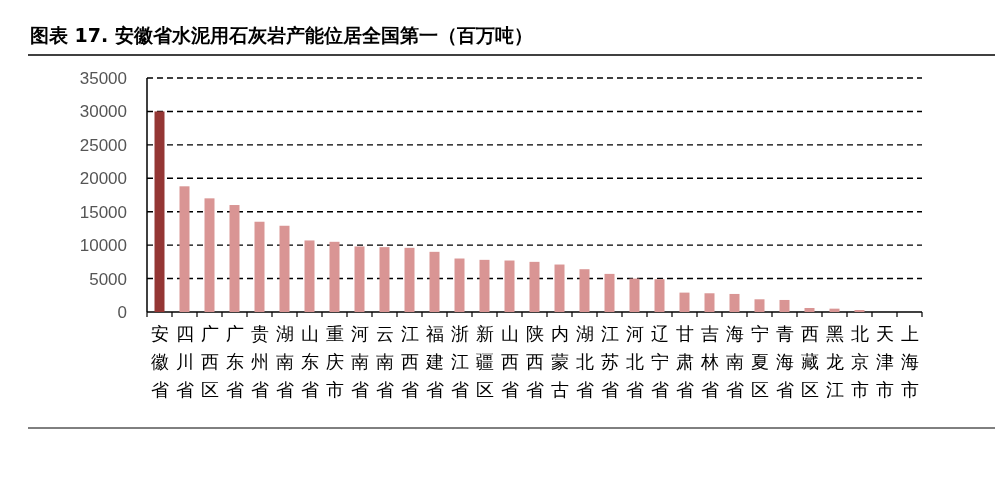  What do you see at coordinates (409, 361) in the screenshot?
I see `x-tick-label: 江西省` at bounding box center [409, 361].